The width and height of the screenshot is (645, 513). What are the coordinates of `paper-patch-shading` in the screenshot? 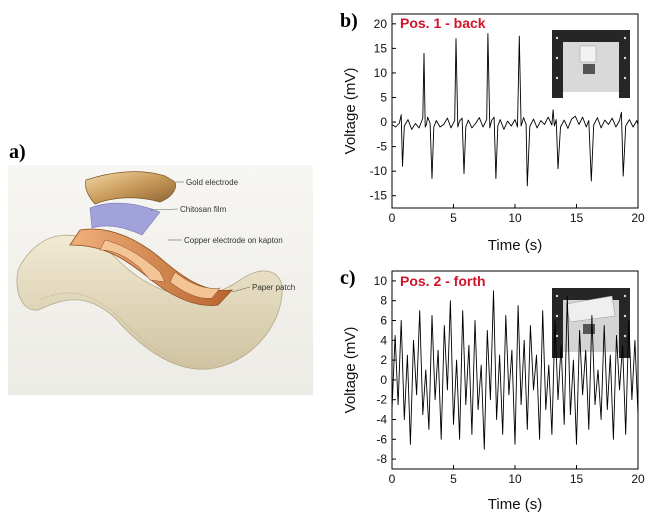 It's located at (127, 330).